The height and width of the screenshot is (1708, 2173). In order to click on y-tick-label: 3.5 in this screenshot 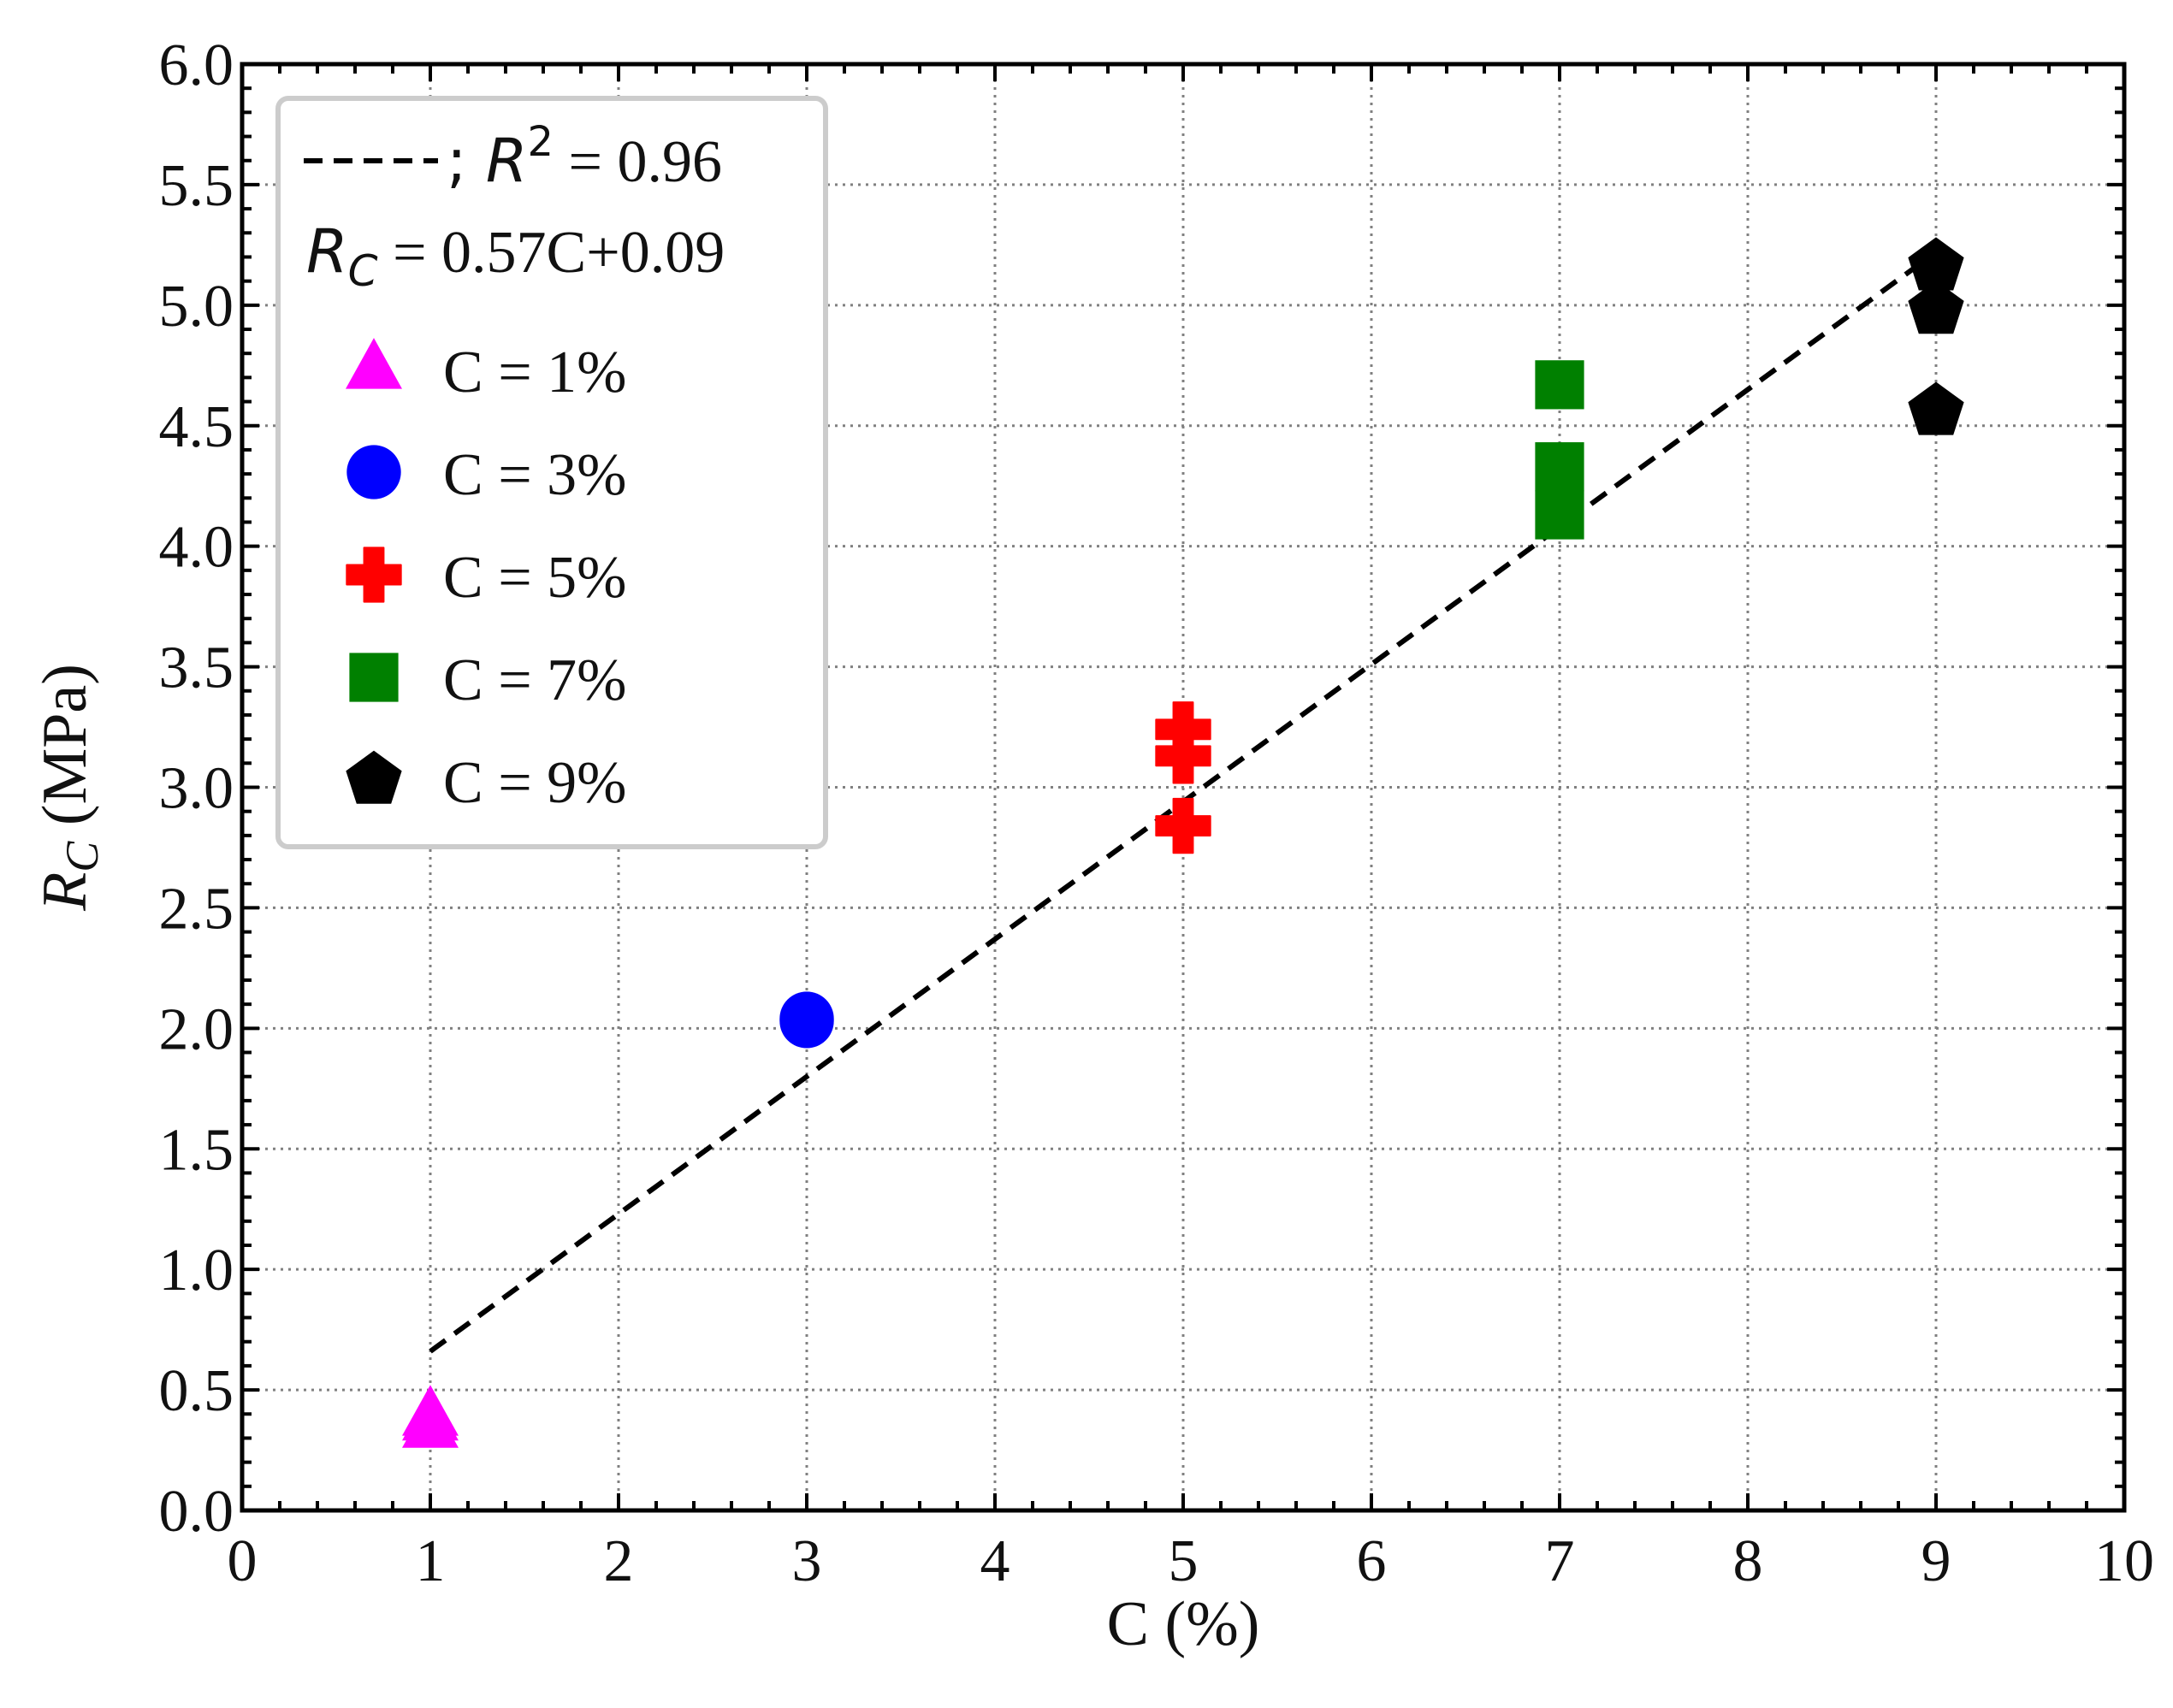, I will do `click(196, 668)`.